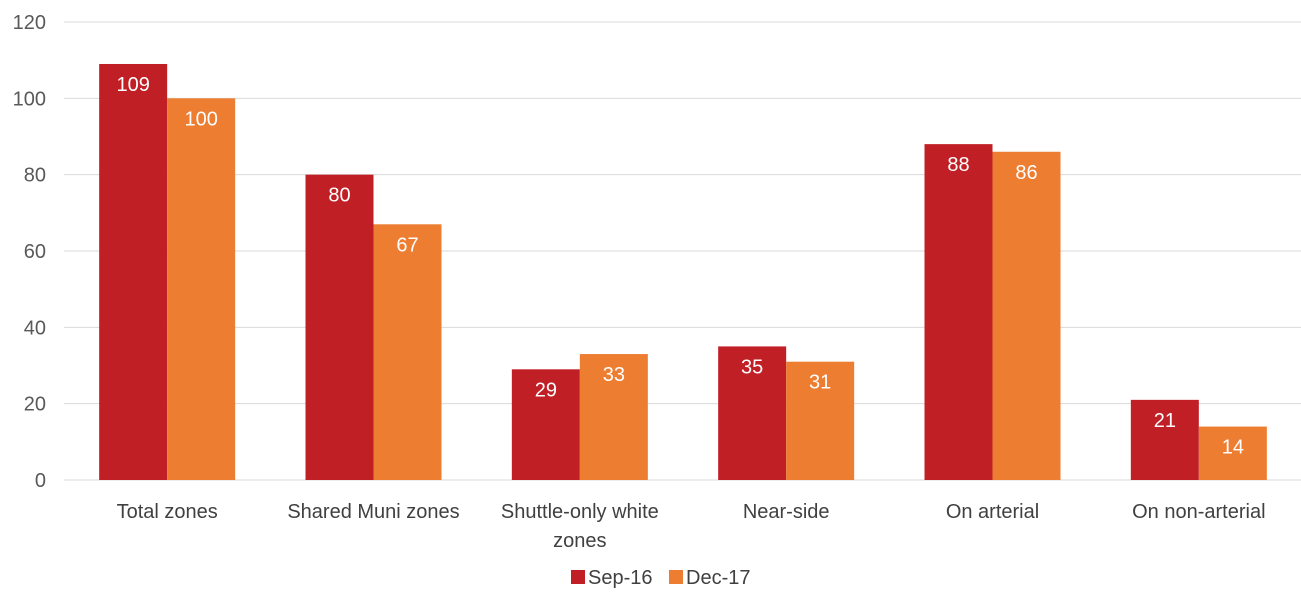 The width and height of the screenshot is (1301, 604). Describe the element at coordinates (1198, 512) in the screenshot. I see `x-tick-label: On non-arterial` at that location.